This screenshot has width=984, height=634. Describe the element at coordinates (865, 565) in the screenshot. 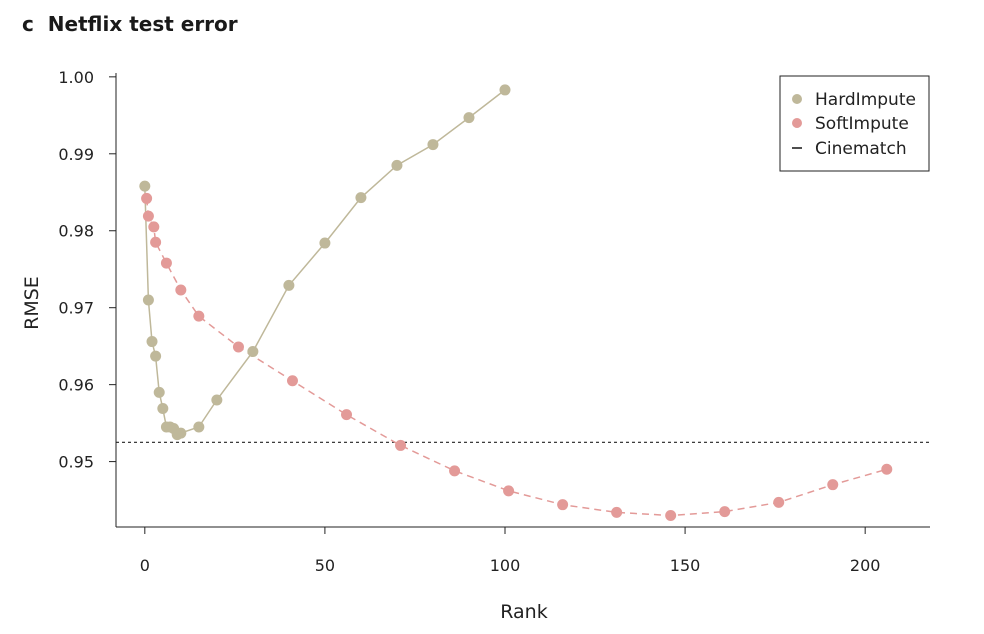

I see `x-tick-label: 200` at that location.